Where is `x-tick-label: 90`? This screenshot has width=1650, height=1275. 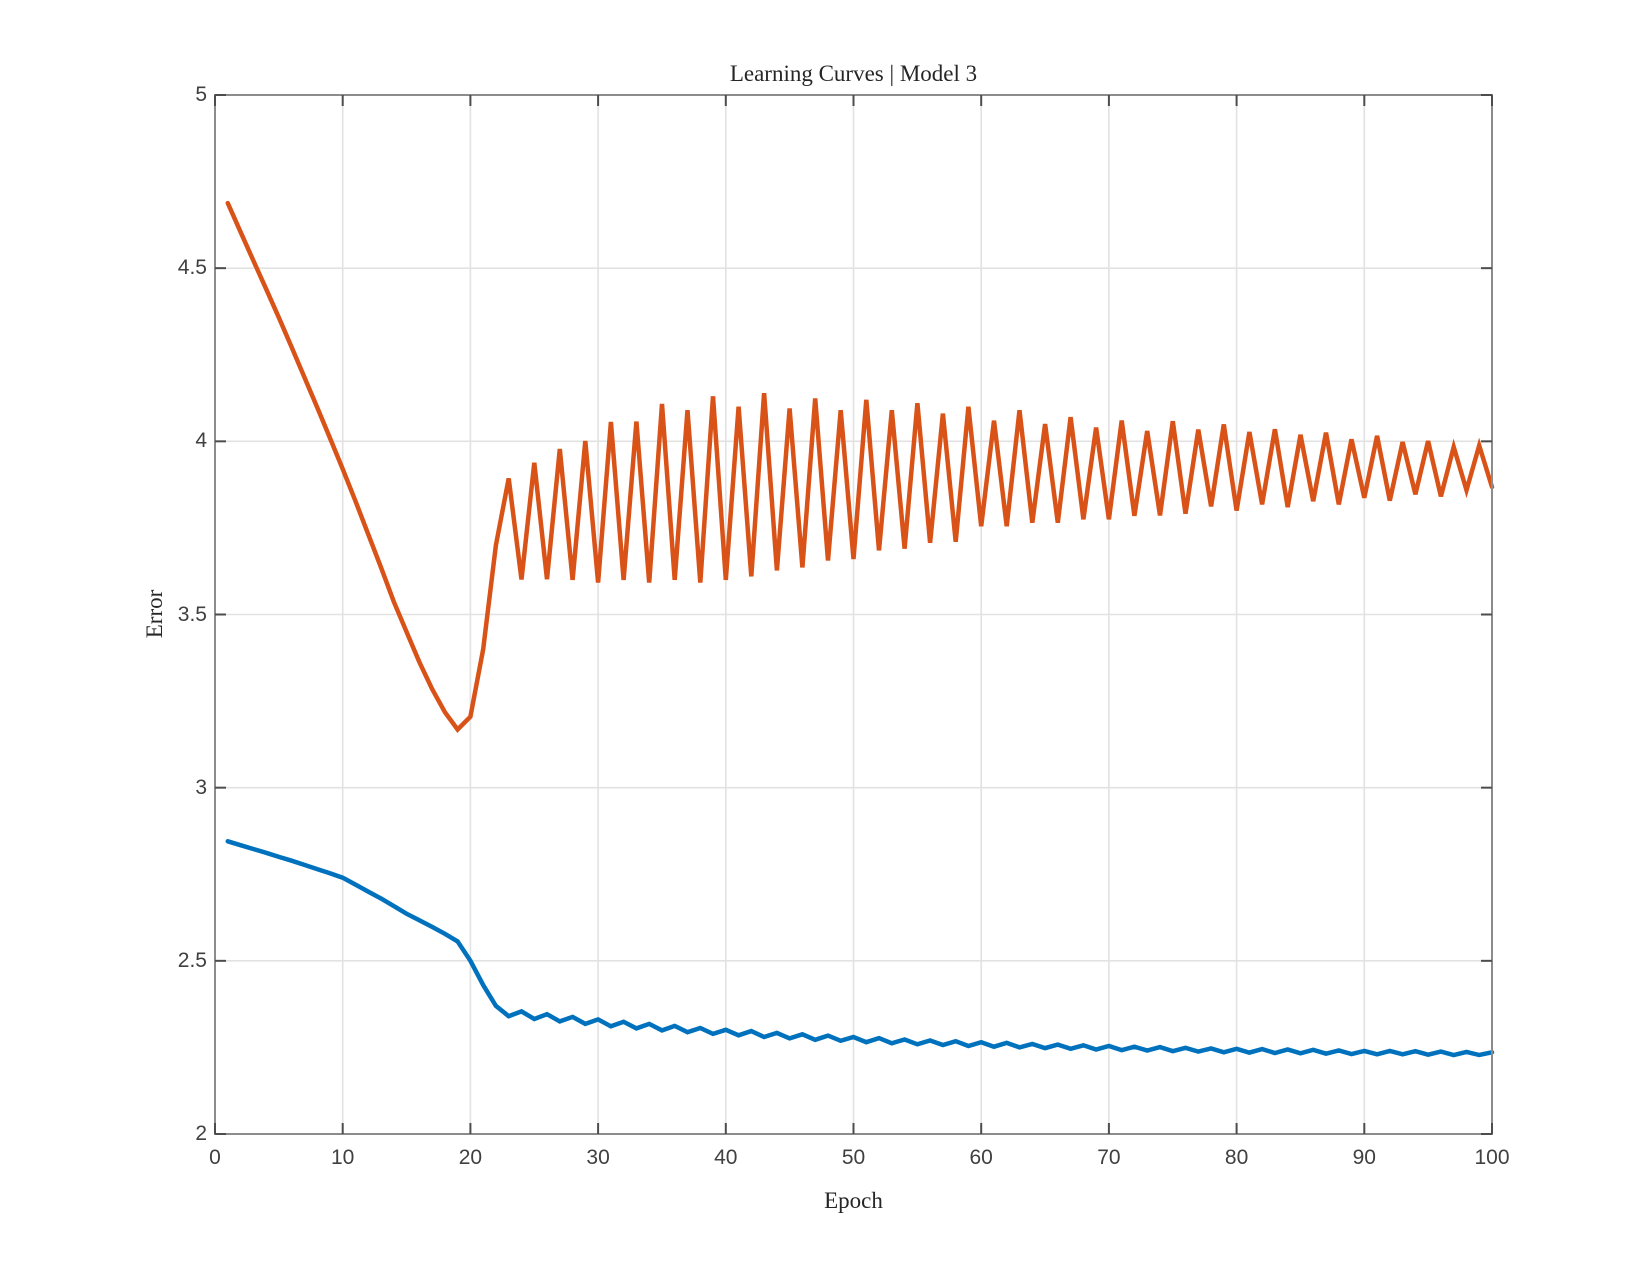
x-tick-label: 90 is located at coordinates (1364, 1157).